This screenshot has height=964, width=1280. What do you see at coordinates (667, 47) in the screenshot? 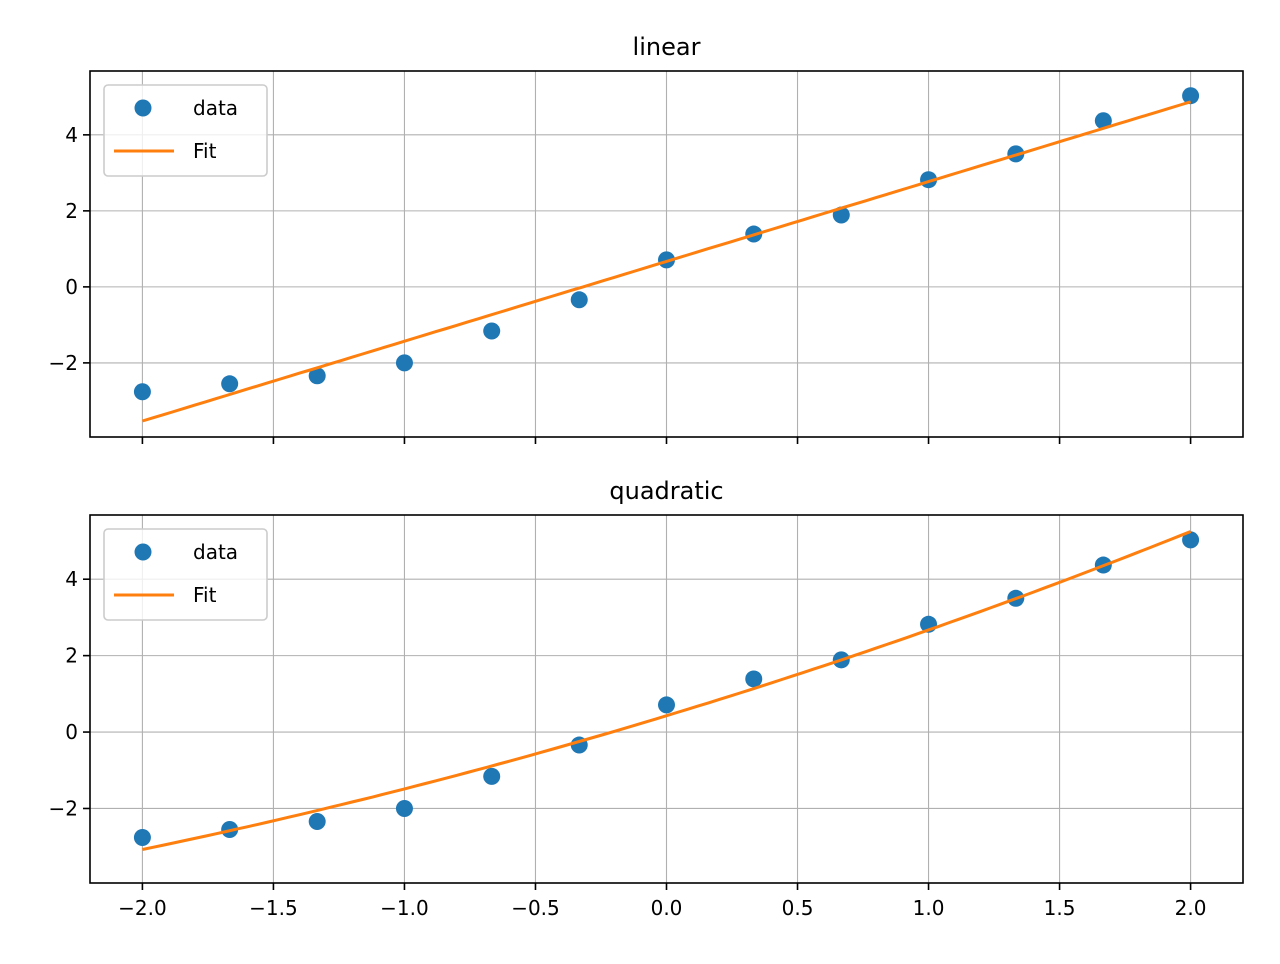
I see `subplot-title: linear` at bounding box center [667, 47].